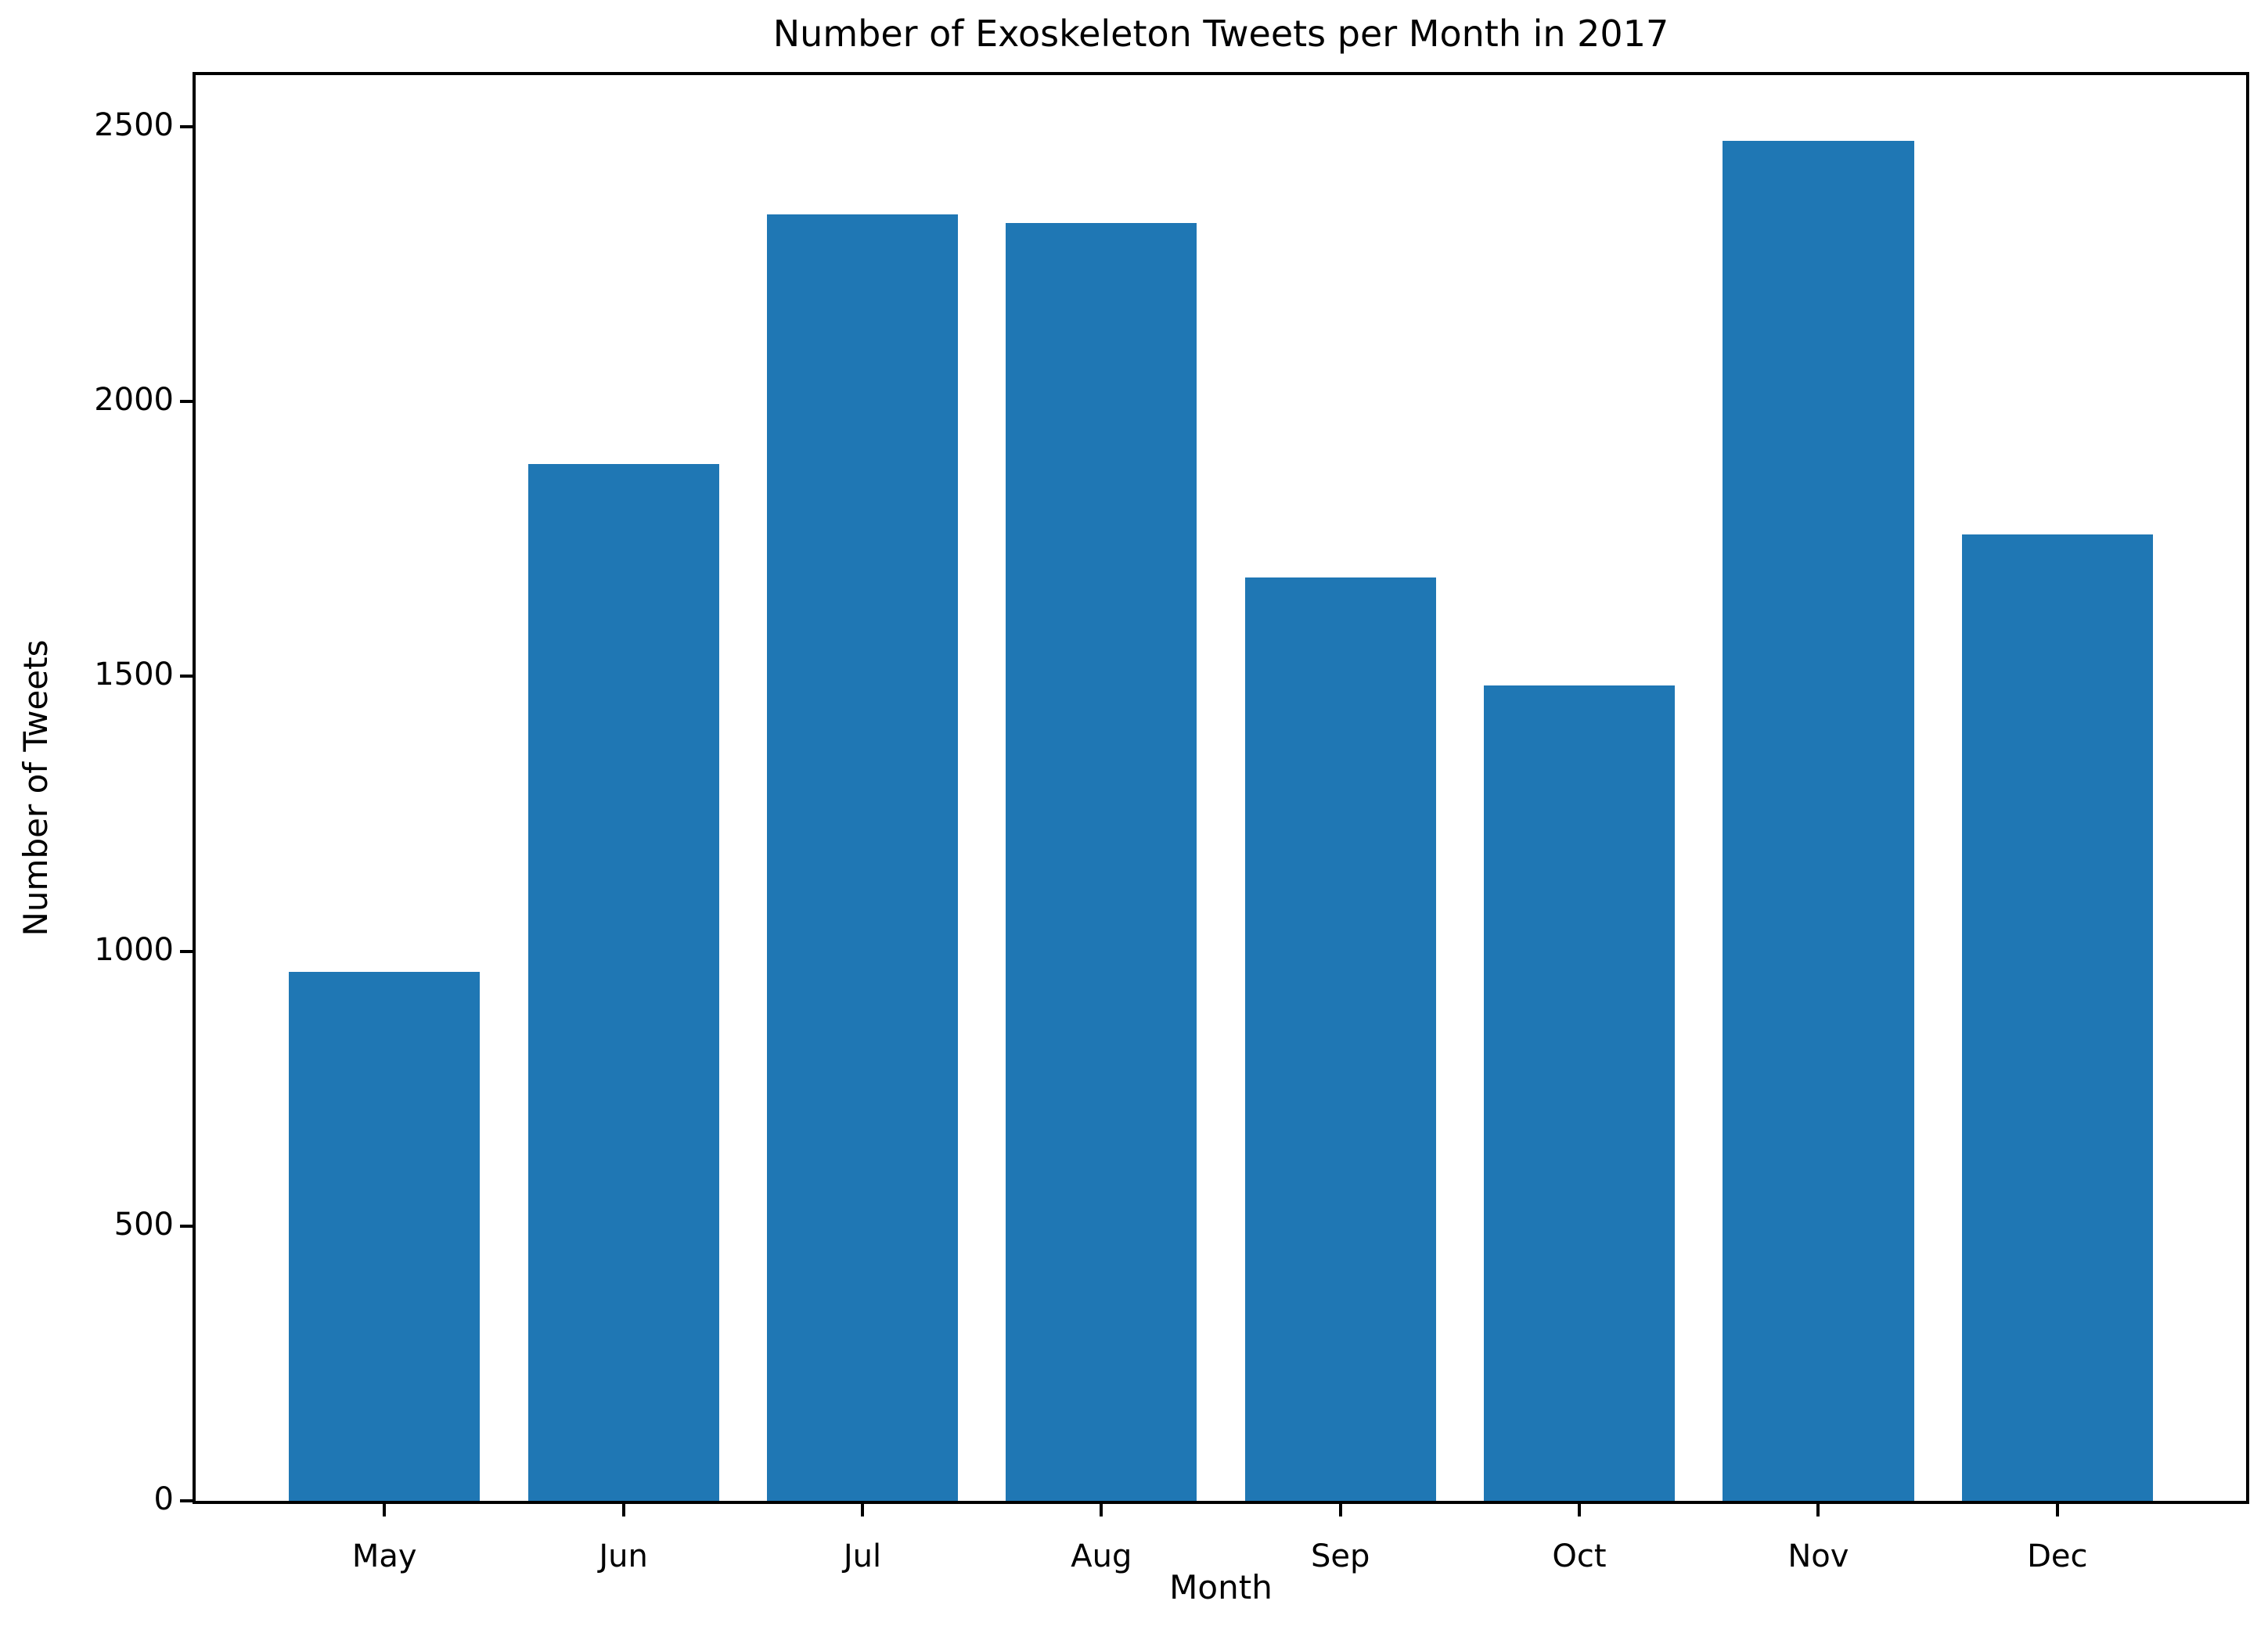 This screenshot has height=1637, width=2268. Describe the element at coordinates (1818, 820) in the screenshot. I see `bar-Nov` at that location.